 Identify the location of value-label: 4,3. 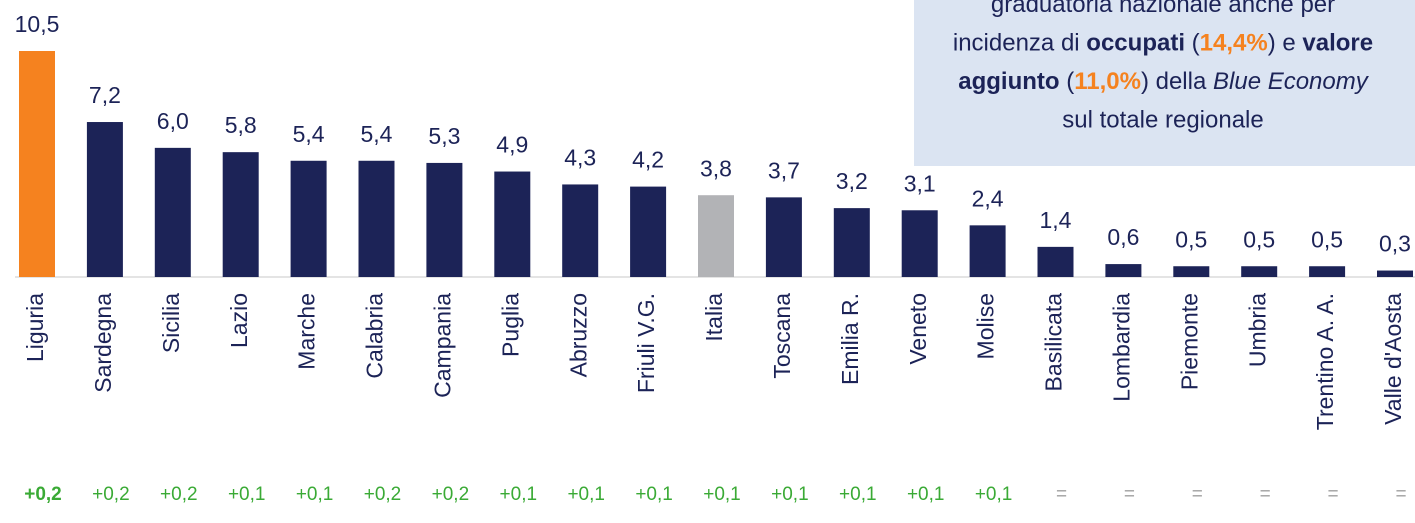
(580, 158).